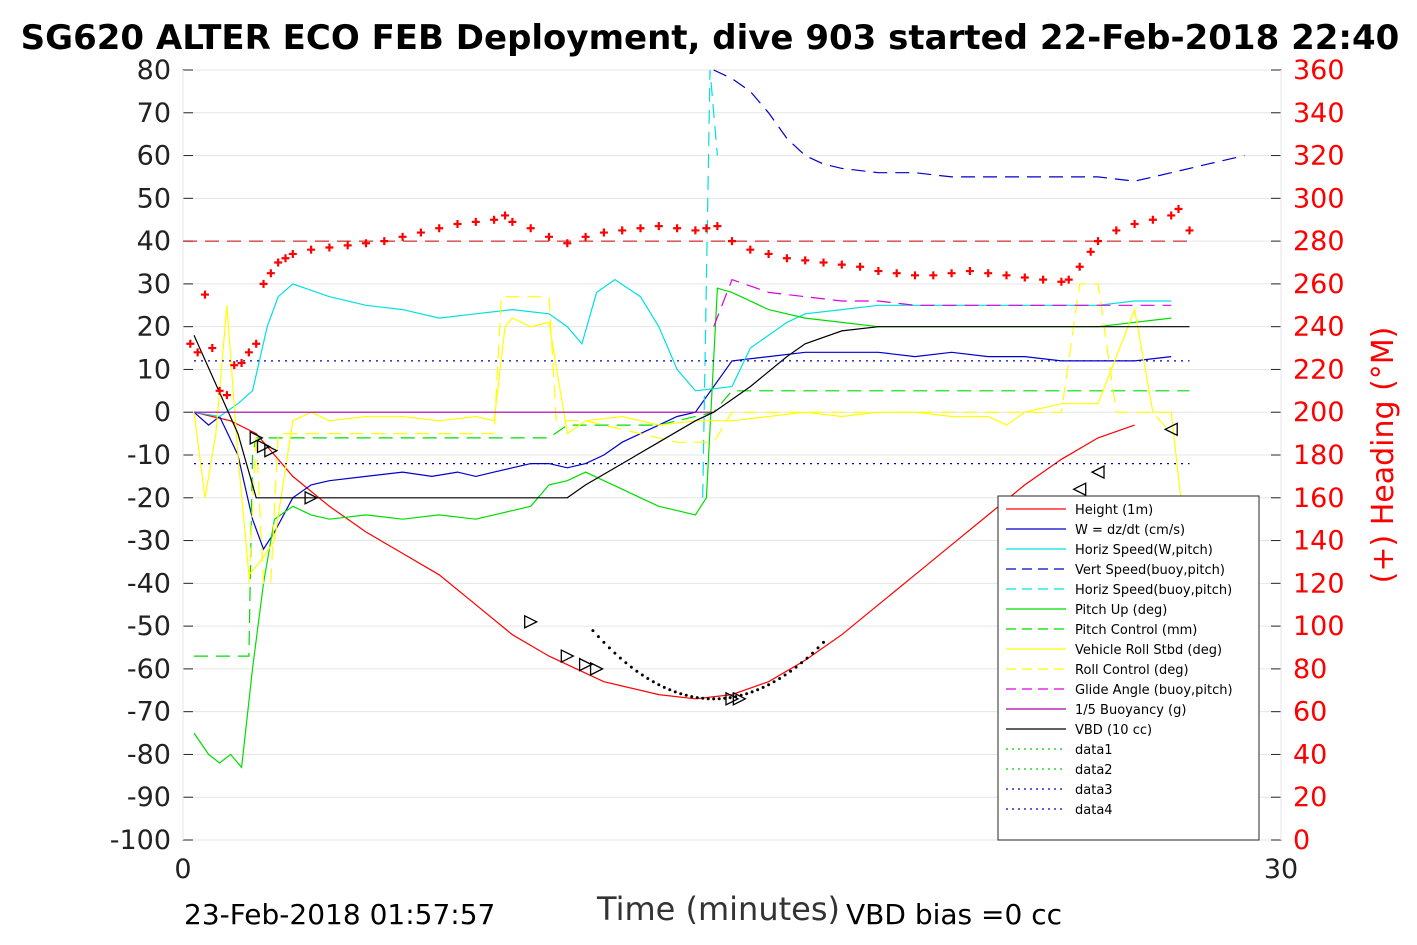  What do you see at coordinates (1094, 750) in the screenshot?
I see `legend-label: data1` at bounding box center [1094, 750].